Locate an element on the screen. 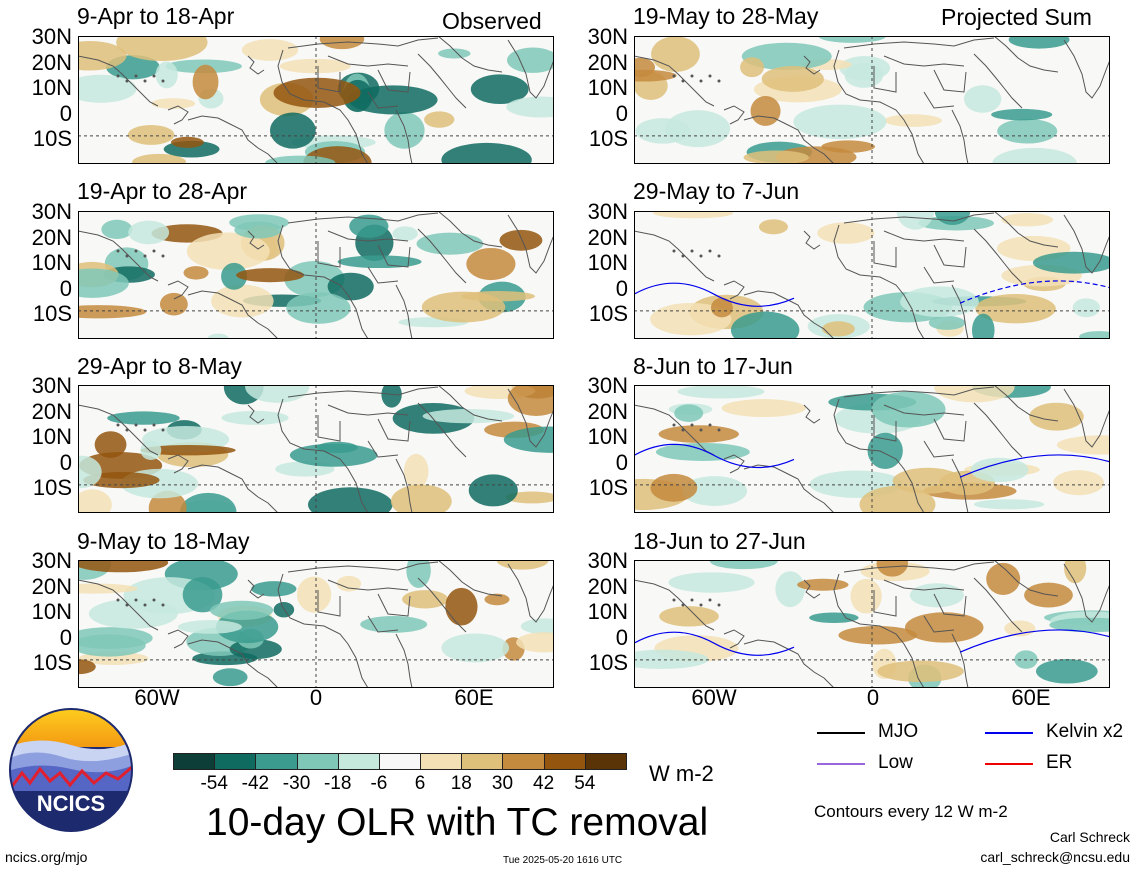  footer-url: ncics.org/mjo is located at coordinates (46, 857).